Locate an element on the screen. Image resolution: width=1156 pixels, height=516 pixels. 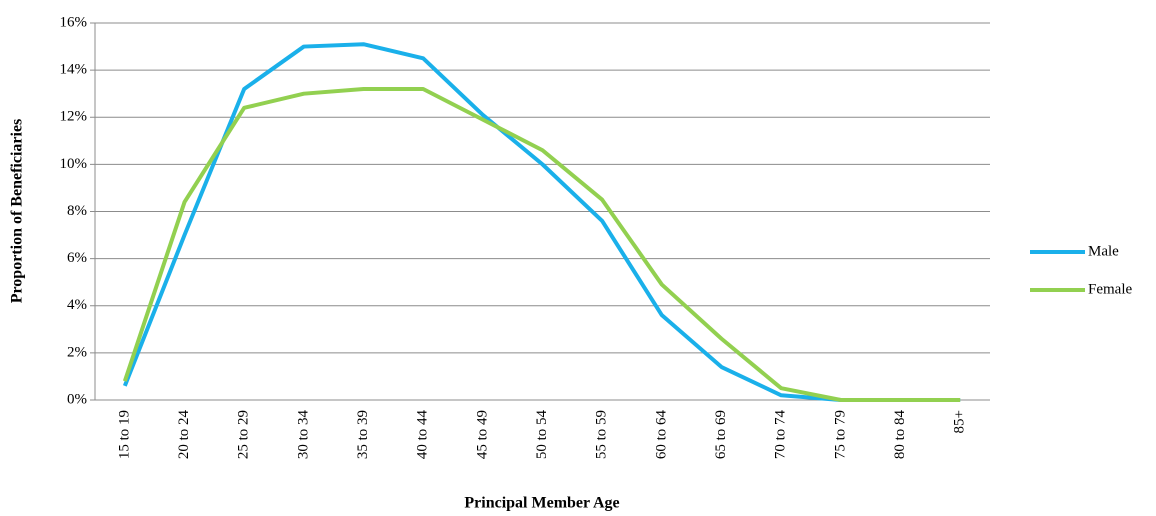
x-tick-label: 40 to 44 is located at coordinates (423, 435).